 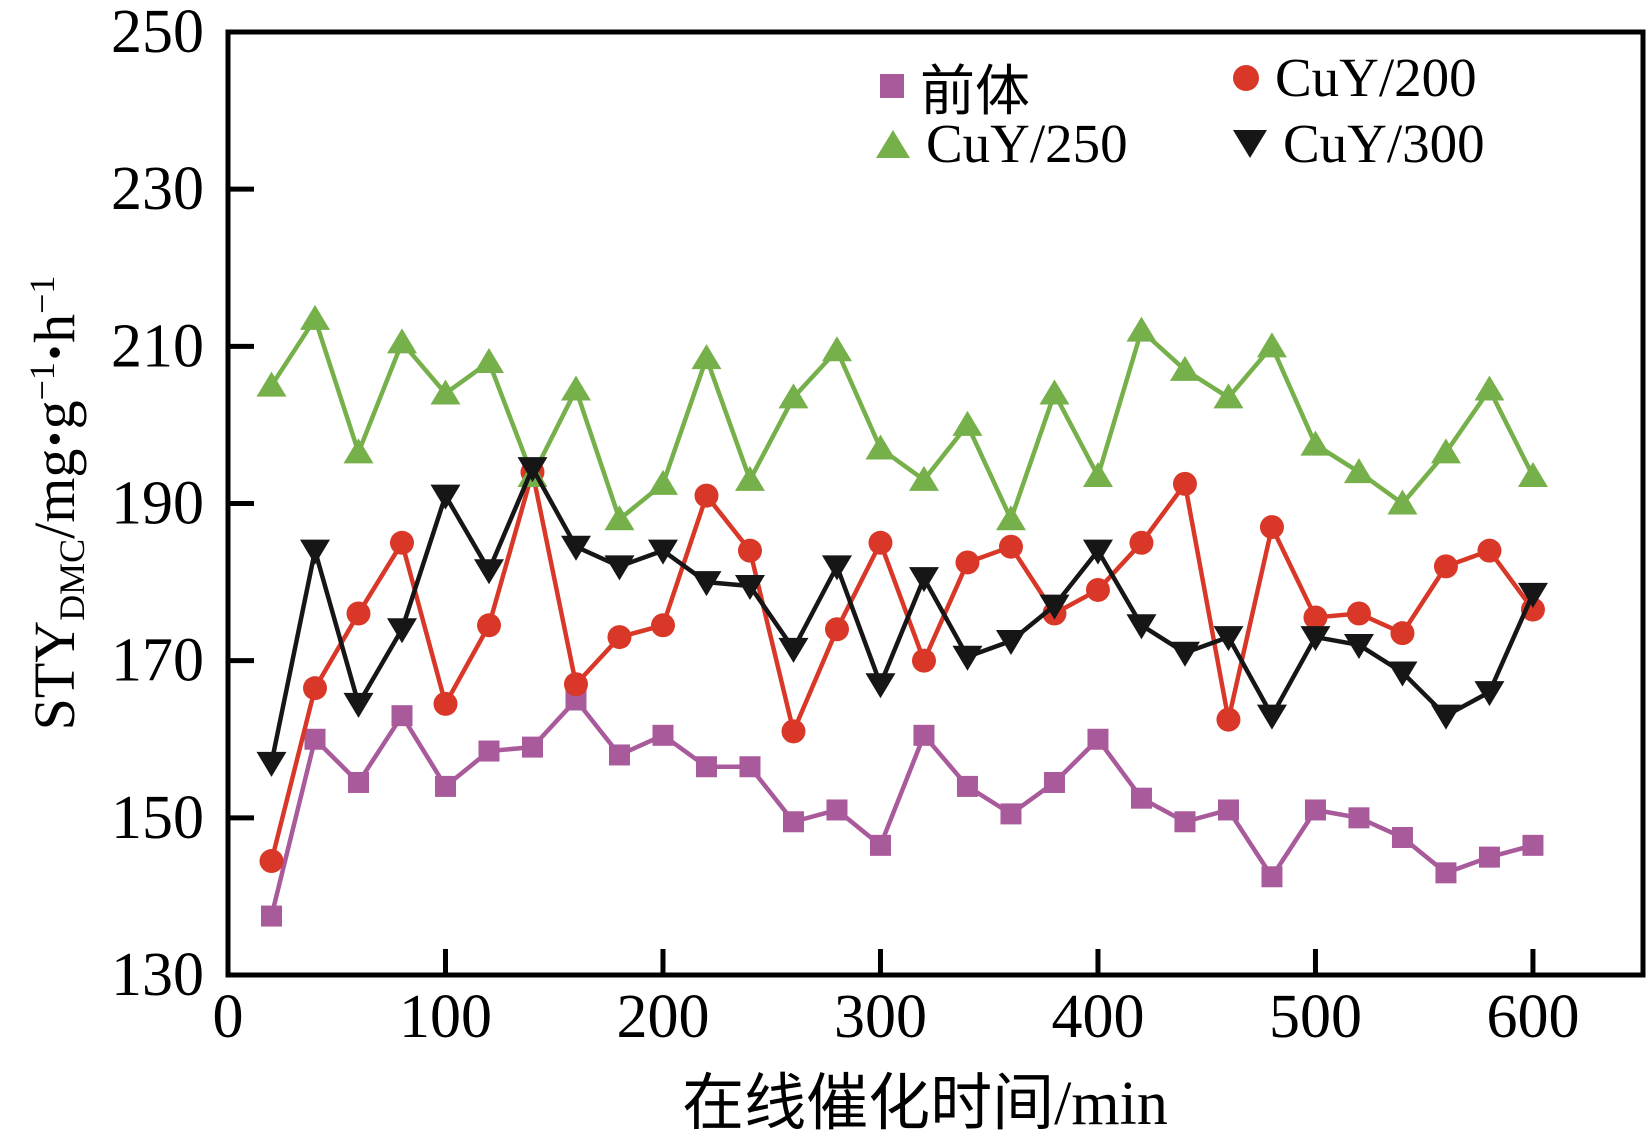 I want to click on y-tick-label: 150, so click(x=157, y=818).